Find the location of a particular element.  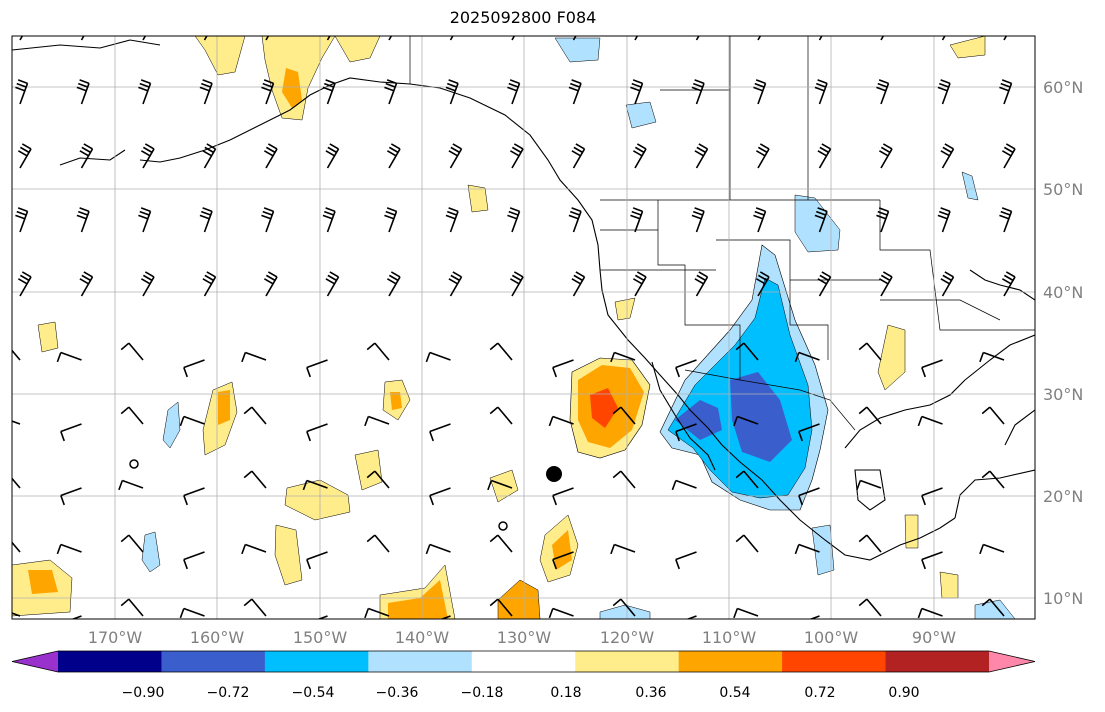

map-title: 2025092800 F084 is located at coordinates (523, 17).